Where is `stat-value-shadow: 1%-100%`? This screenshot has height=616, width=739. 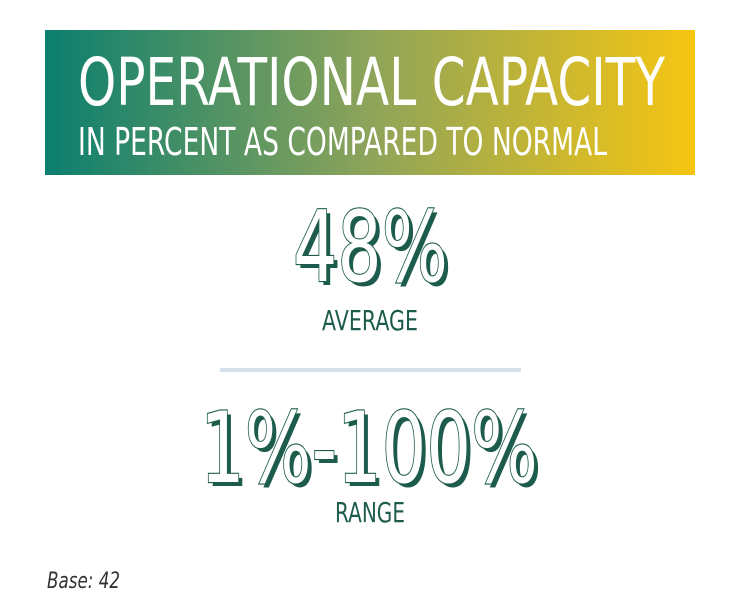 stat-value-shadow: 1%-100% is located at coordinates (373, 453).